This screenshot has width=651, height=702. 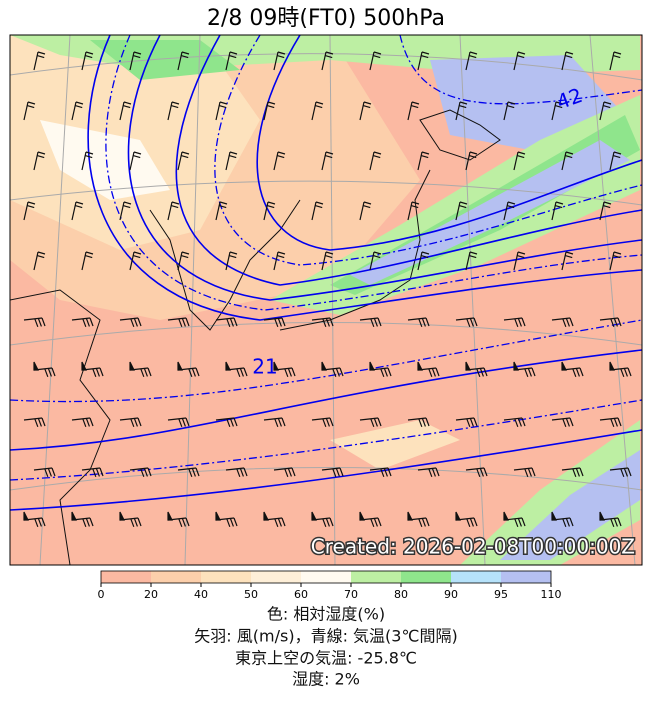 What do you see at coordinates (326, 577) in the screenshot?
I see `colorbar-frame` at bounding box center [326, 577].